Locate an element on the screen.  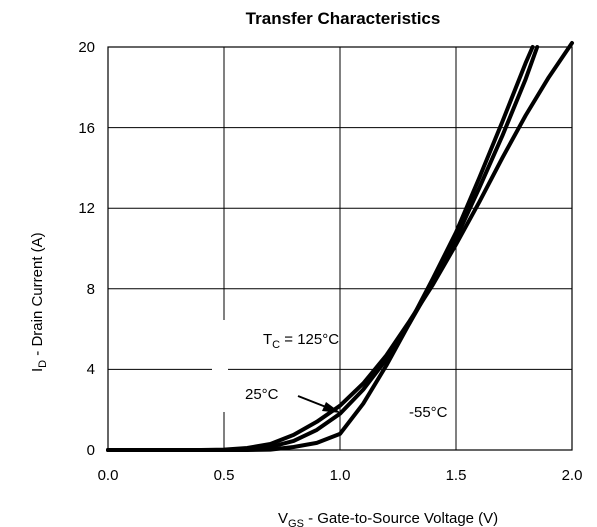
annotation-25c: 25°C is located at coordinates (262, 394).